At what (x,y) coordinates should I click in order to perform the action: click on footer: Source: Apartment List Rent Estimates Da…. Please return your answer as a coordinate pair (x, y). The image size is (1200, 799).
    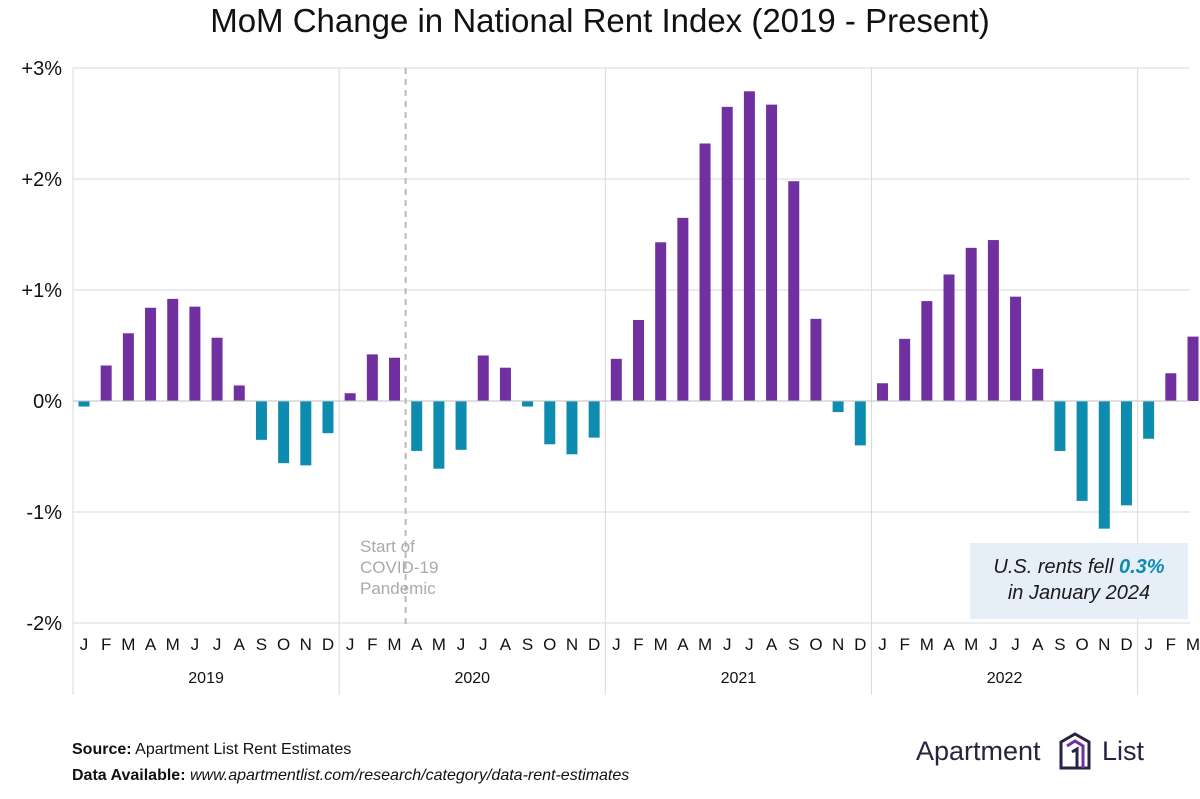
    Looking at the image, I should click on (350, 763).